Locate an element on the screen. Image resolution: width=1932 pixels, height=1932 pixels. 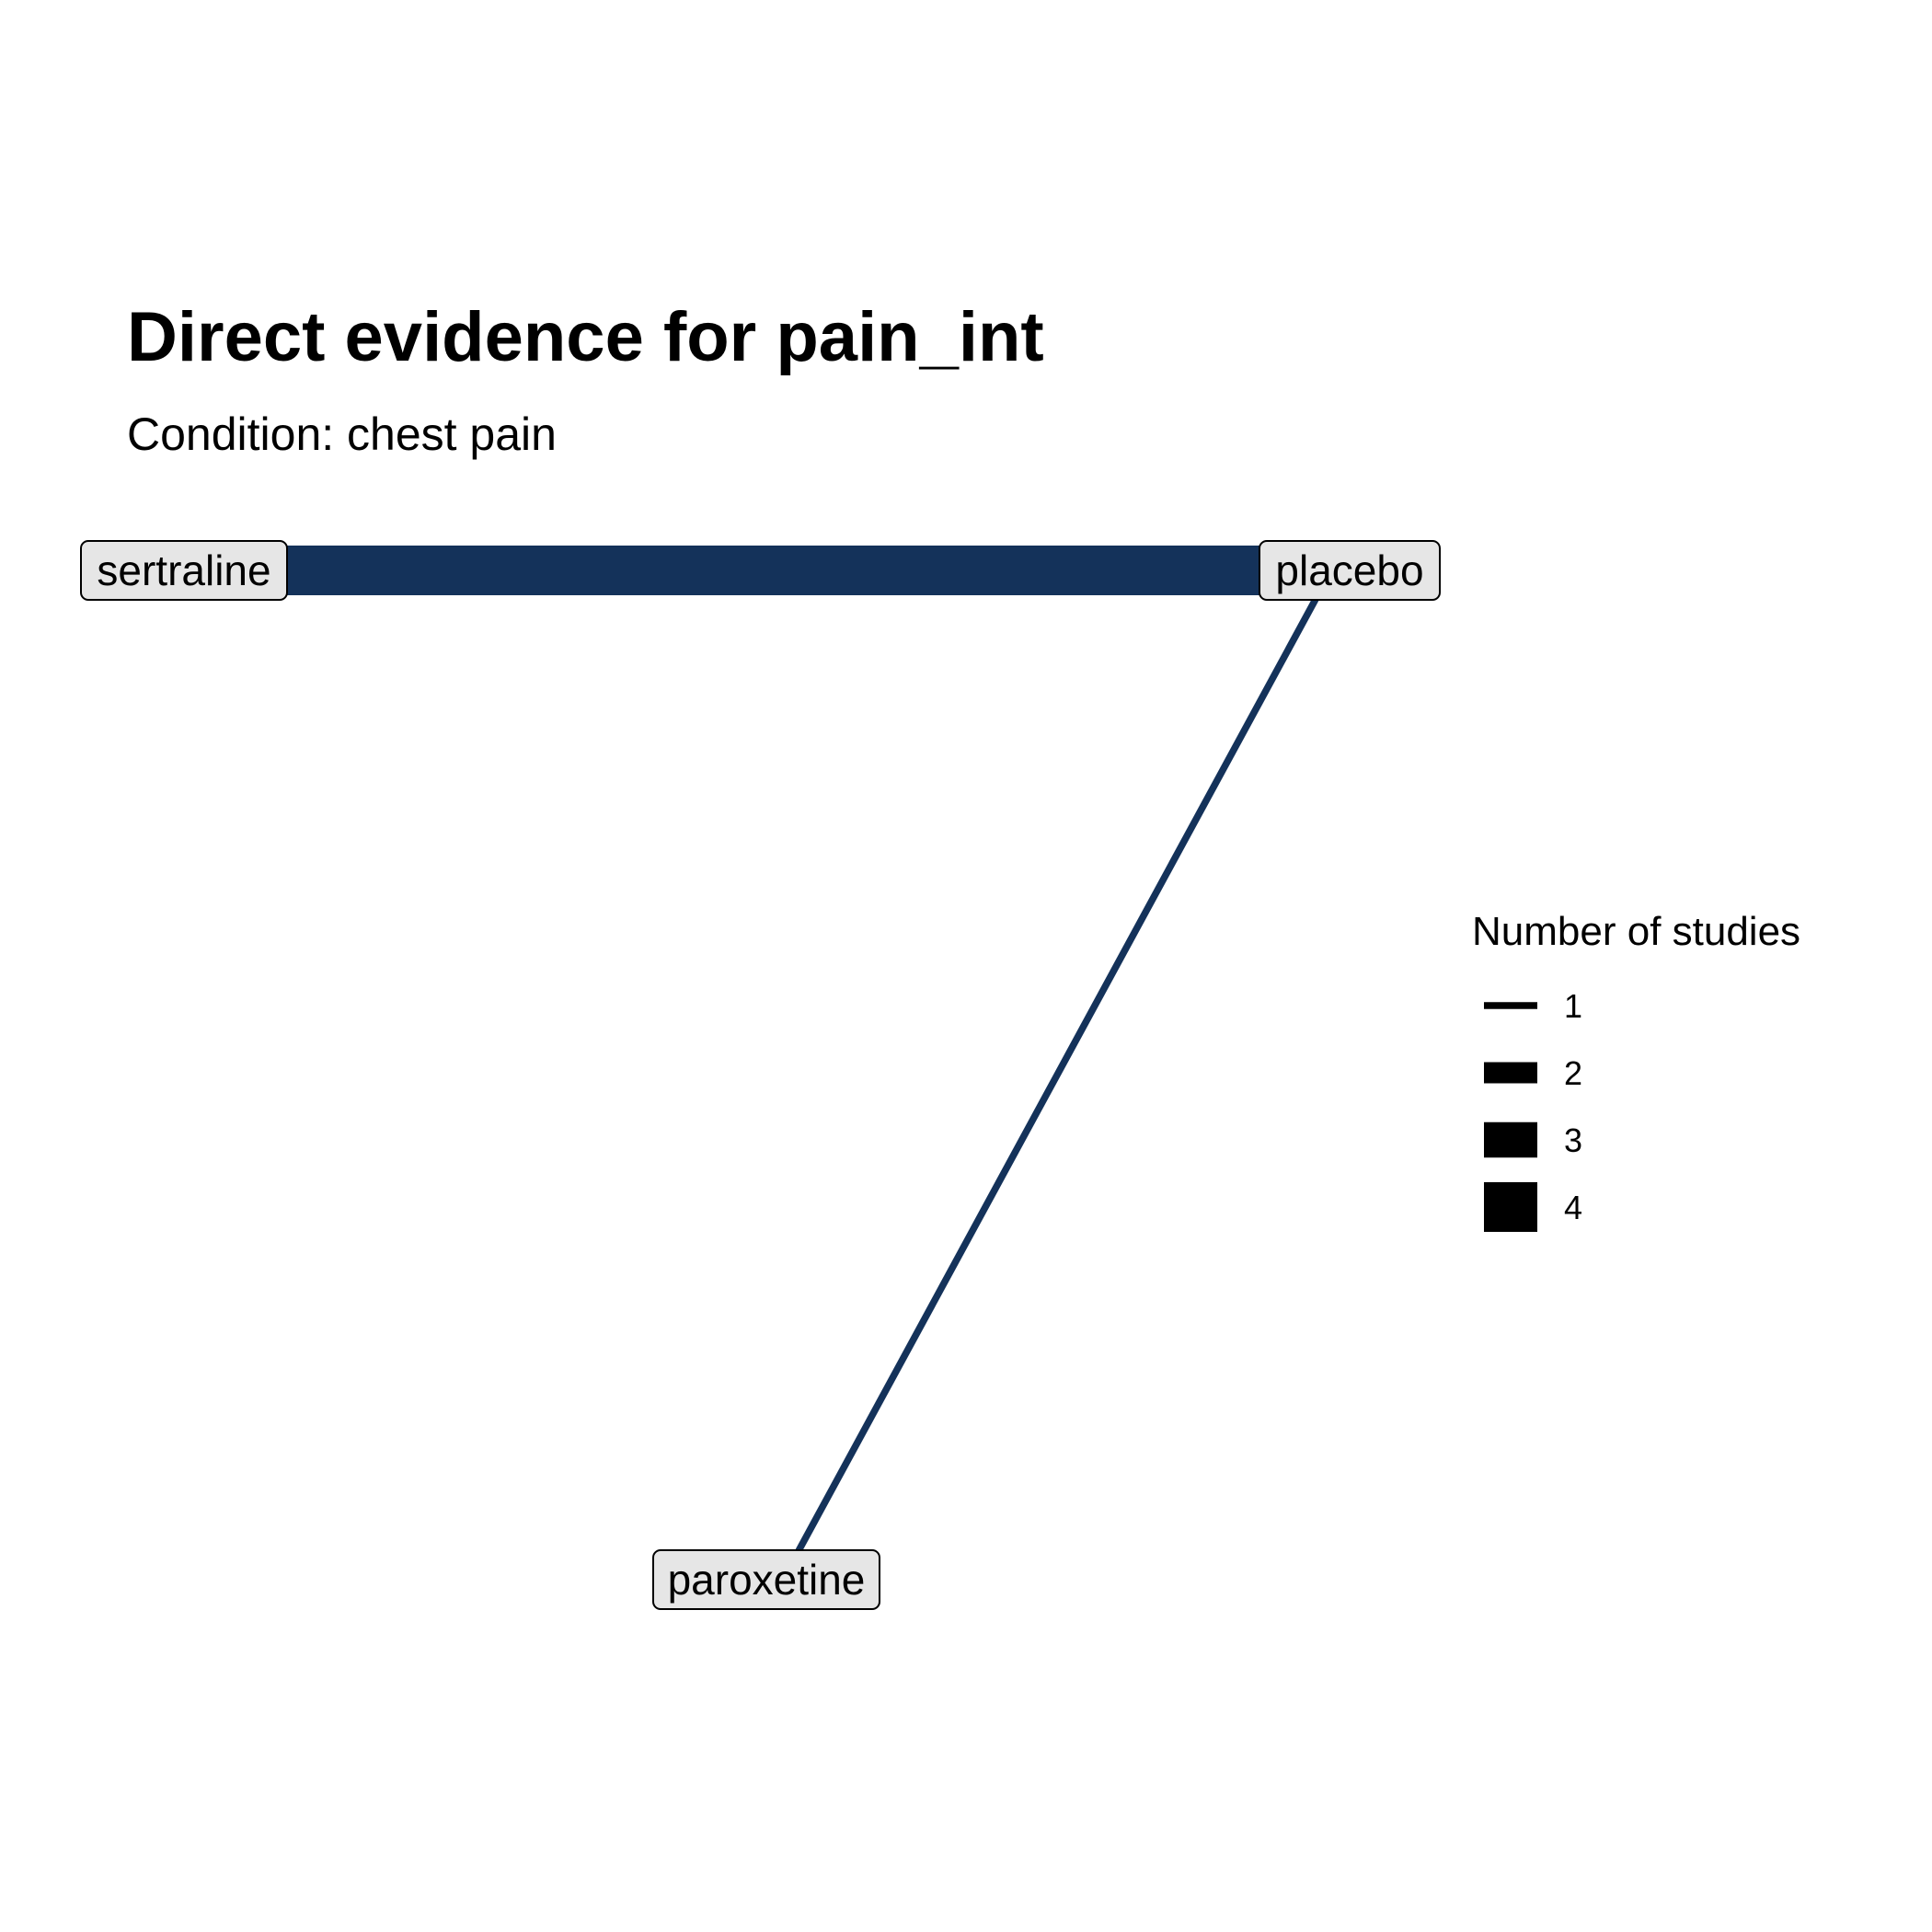
legend-title: Number of studies is located at coordinates (1636, 931).